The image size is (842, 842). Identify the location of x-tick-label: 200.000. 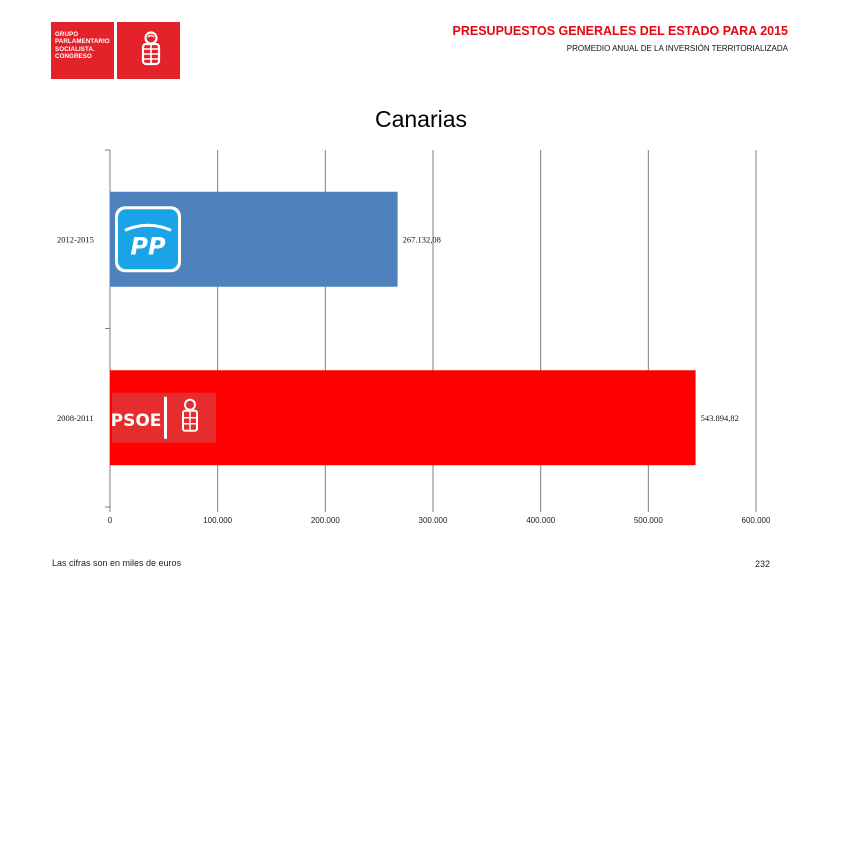
(325, 520).